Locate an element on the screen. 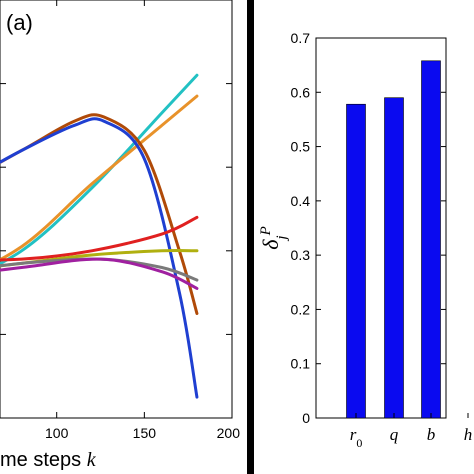 Image resolution: width=474 pixels, height=474 pixels. right-x-tick-label: b is located at coordinates (431, 434).